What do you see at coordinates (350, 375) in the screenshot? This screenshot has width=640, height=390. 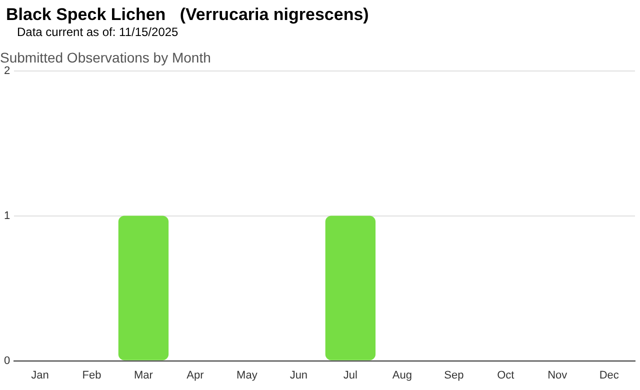 I see `x-tick-label: Jul` at bounding box center [350, 375].